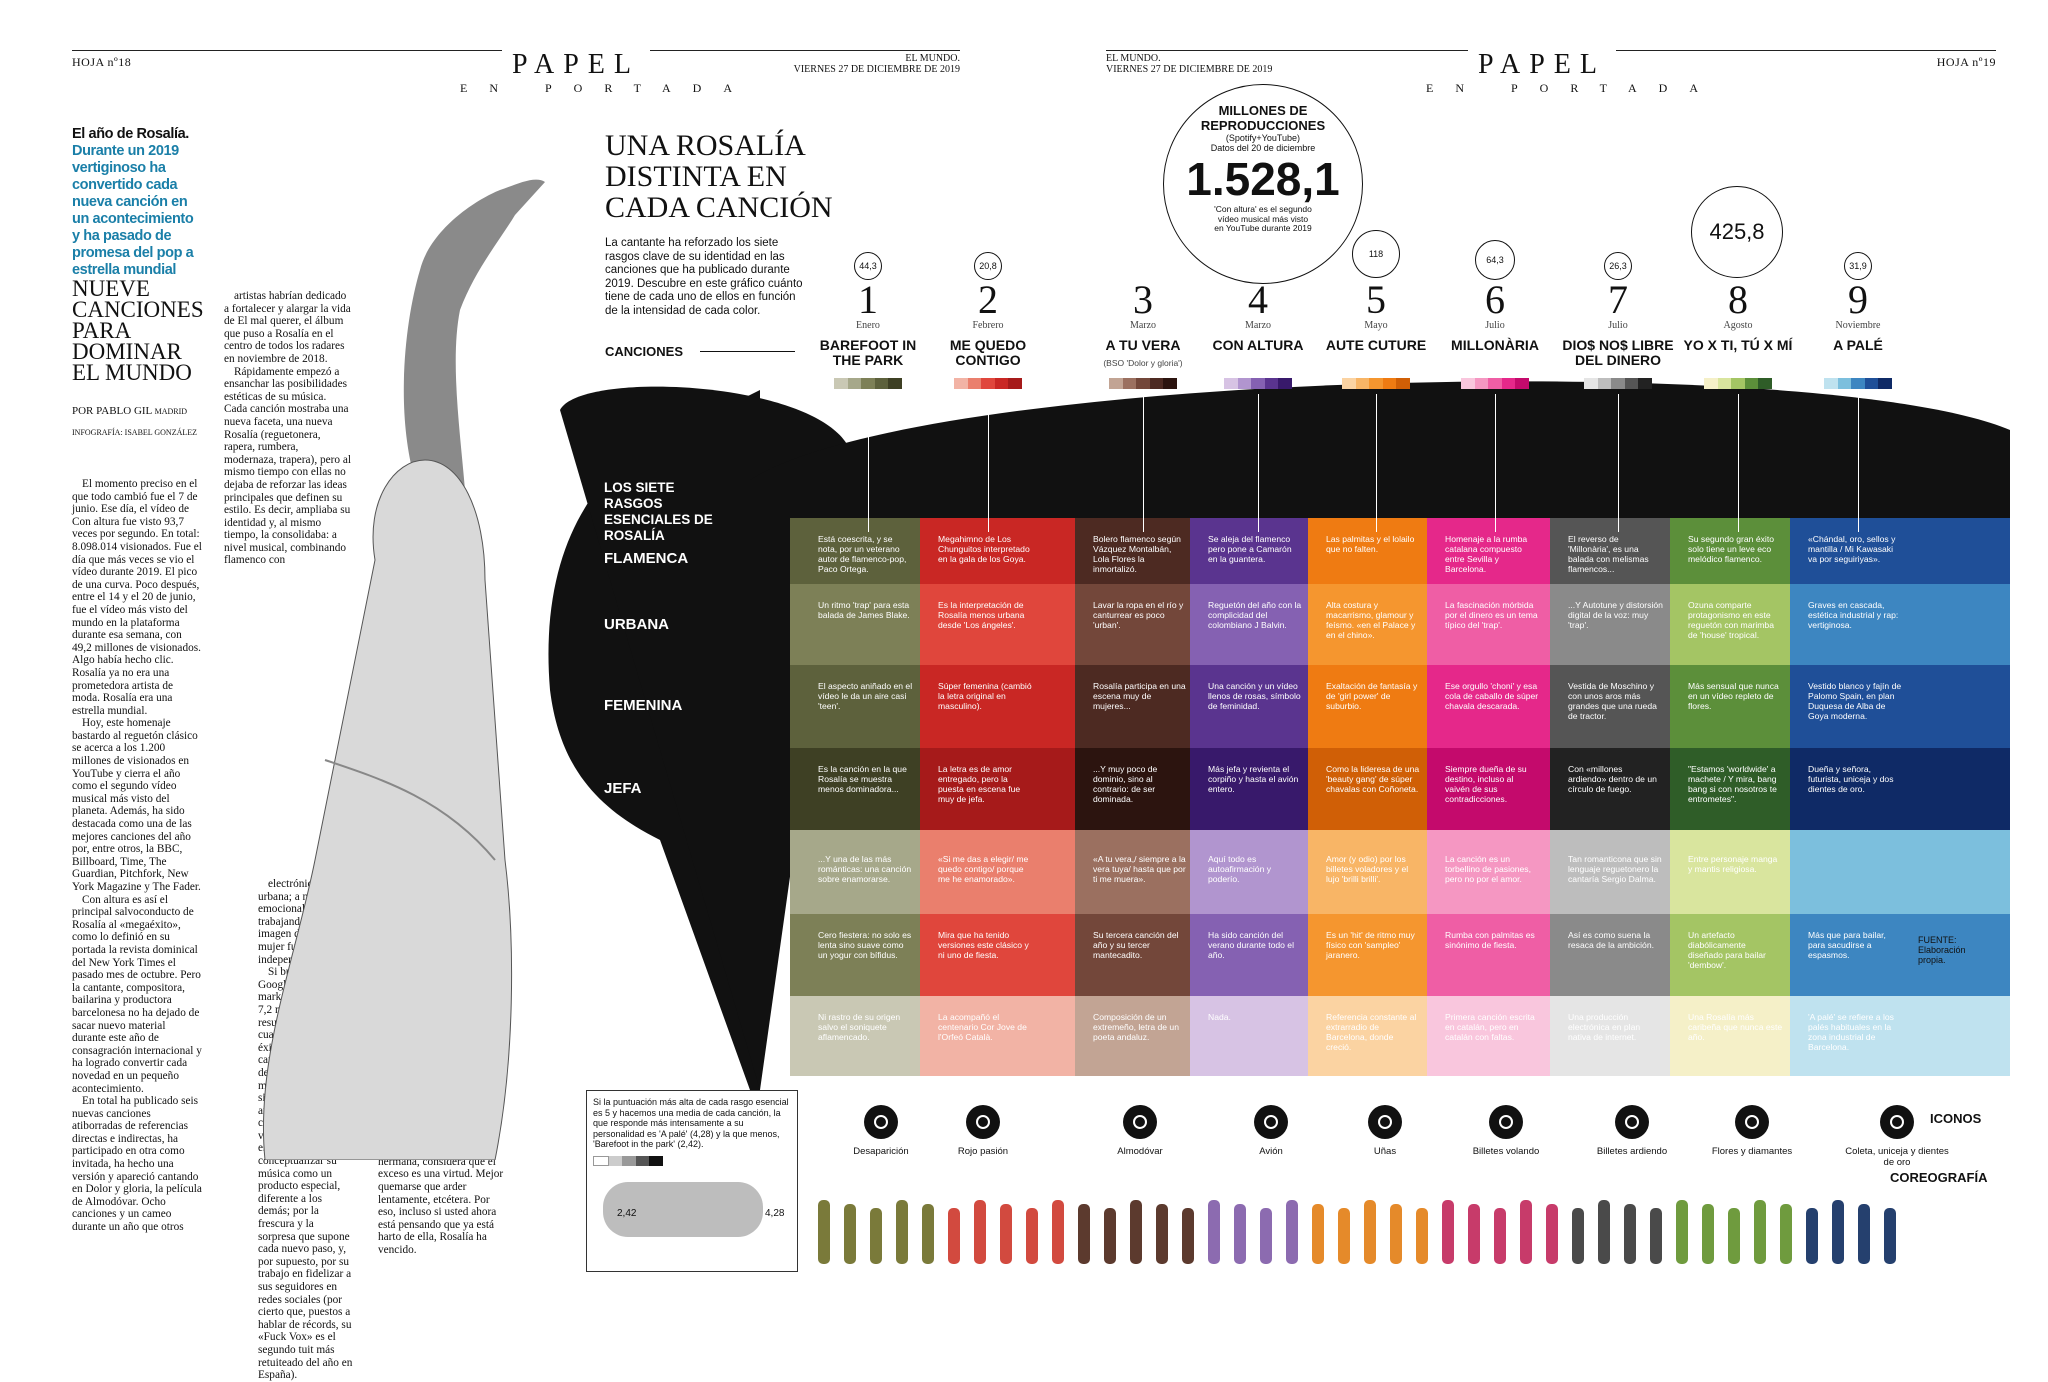 This screenshot has height=1382, width=2048. Describe the element at coordinates (643, 705) in the screenshot. I see `row-label: FEMENINA` at that location.